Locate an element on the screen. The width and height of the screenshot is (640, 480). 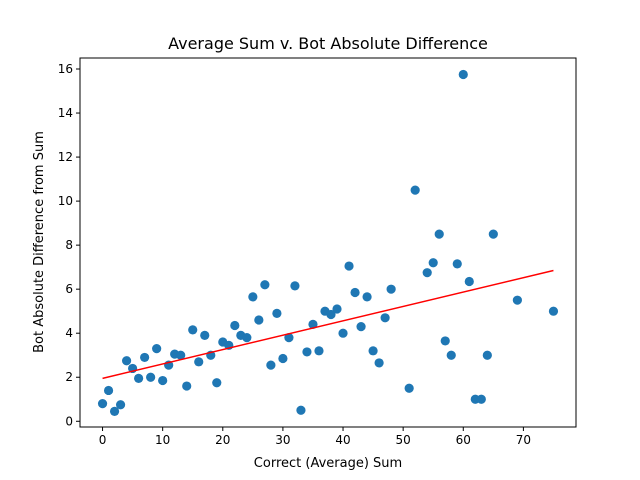
chart-title: Average Sum v. Bot Absolute Difference is located at coordinates (328, 43).